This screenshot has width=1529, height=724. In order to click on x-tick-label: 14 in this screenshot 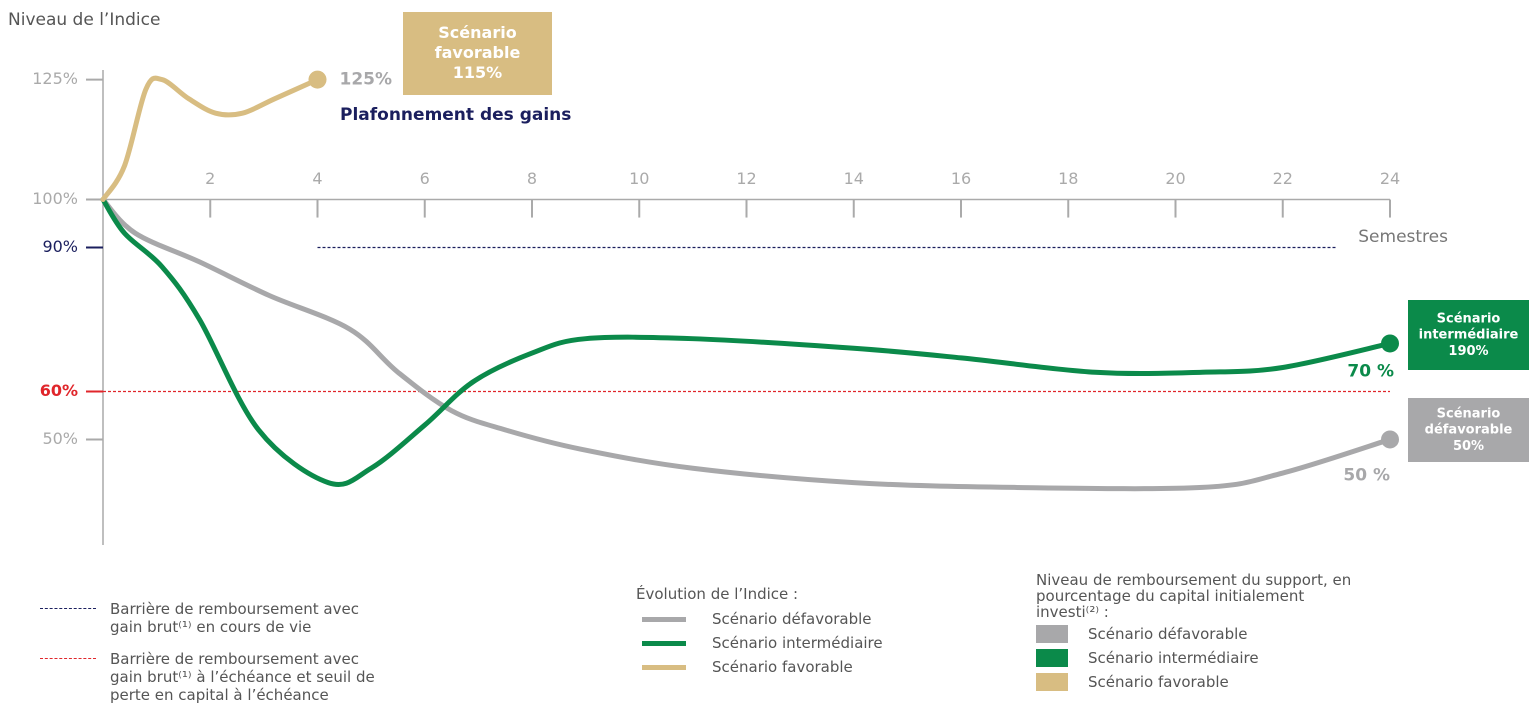, I will do `click(854, 178)`.